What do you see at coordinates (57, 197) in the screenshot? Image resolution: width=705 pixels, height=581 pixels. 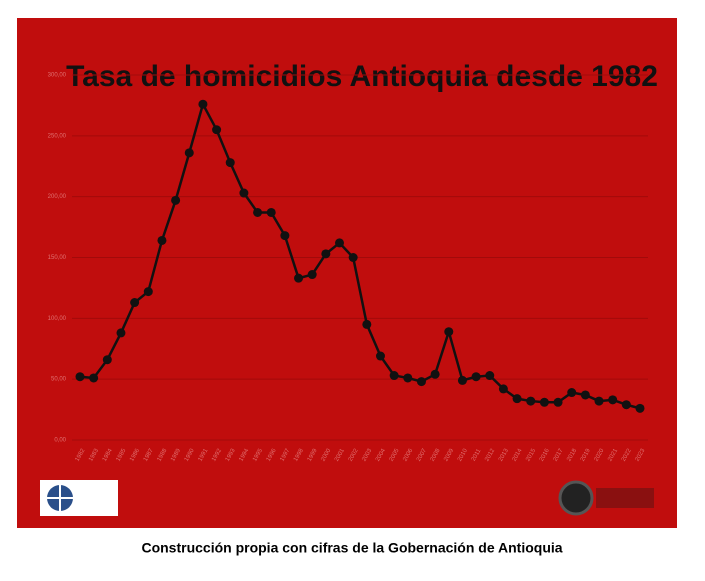 I see `y-tick-label: 200,00` at bounding box center [57, 197].